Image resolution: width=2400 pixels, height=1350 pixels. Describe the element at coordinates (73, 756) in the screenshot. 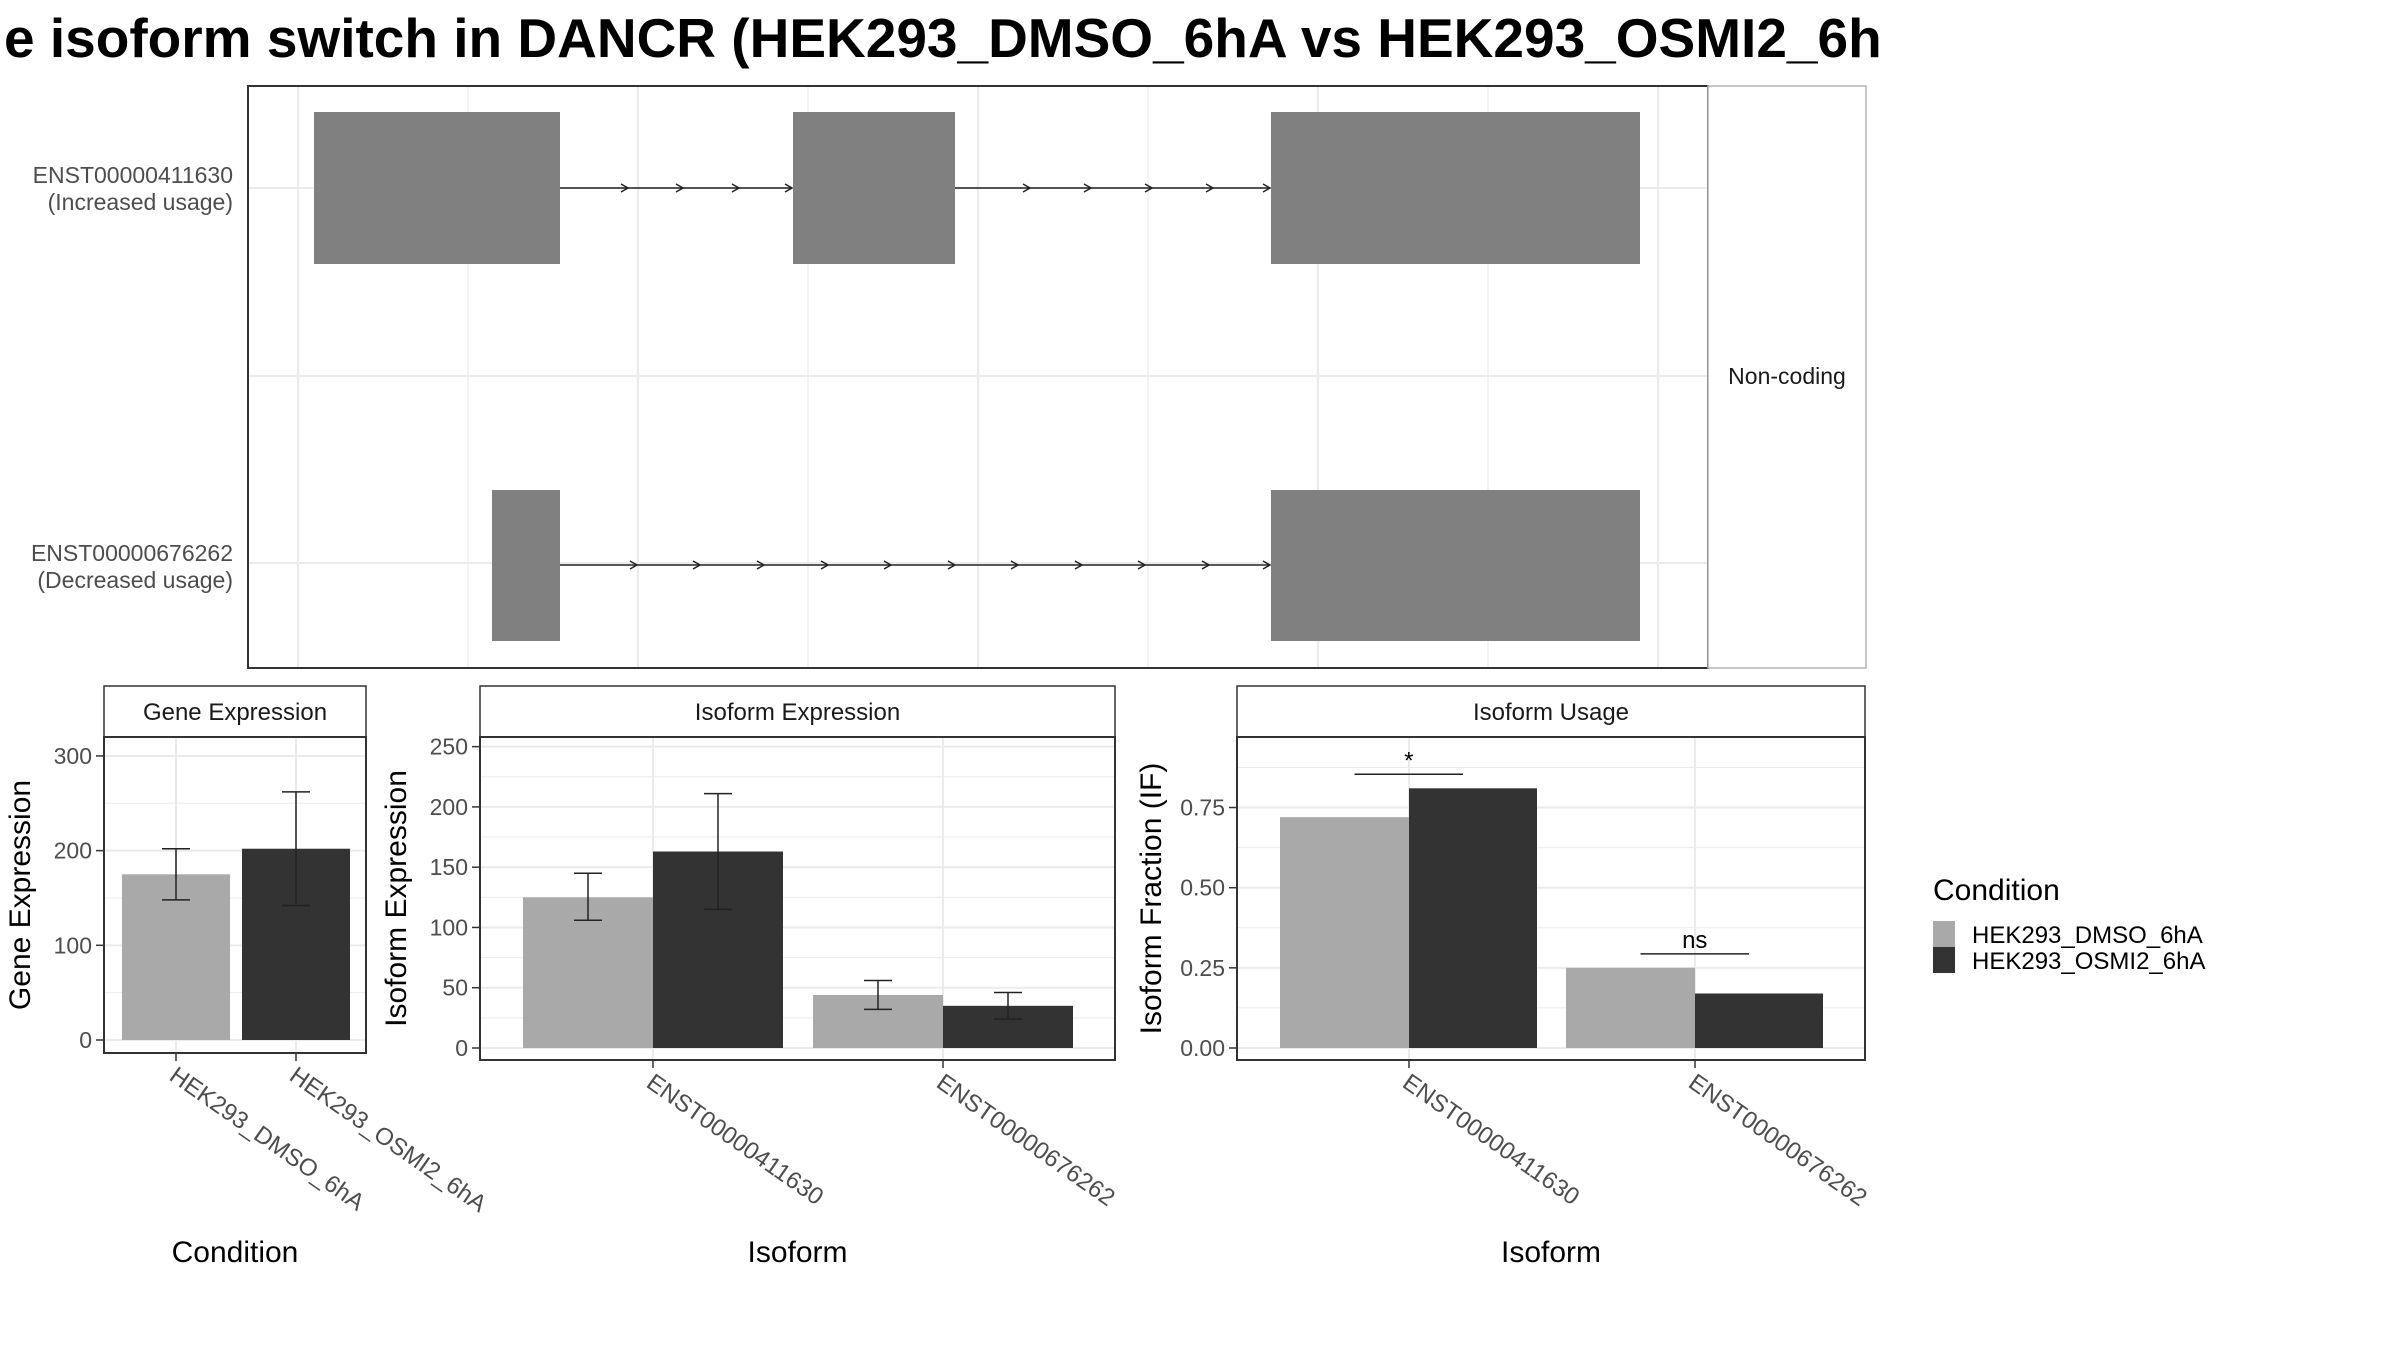

I see `y-tick-label: 300` at that location.